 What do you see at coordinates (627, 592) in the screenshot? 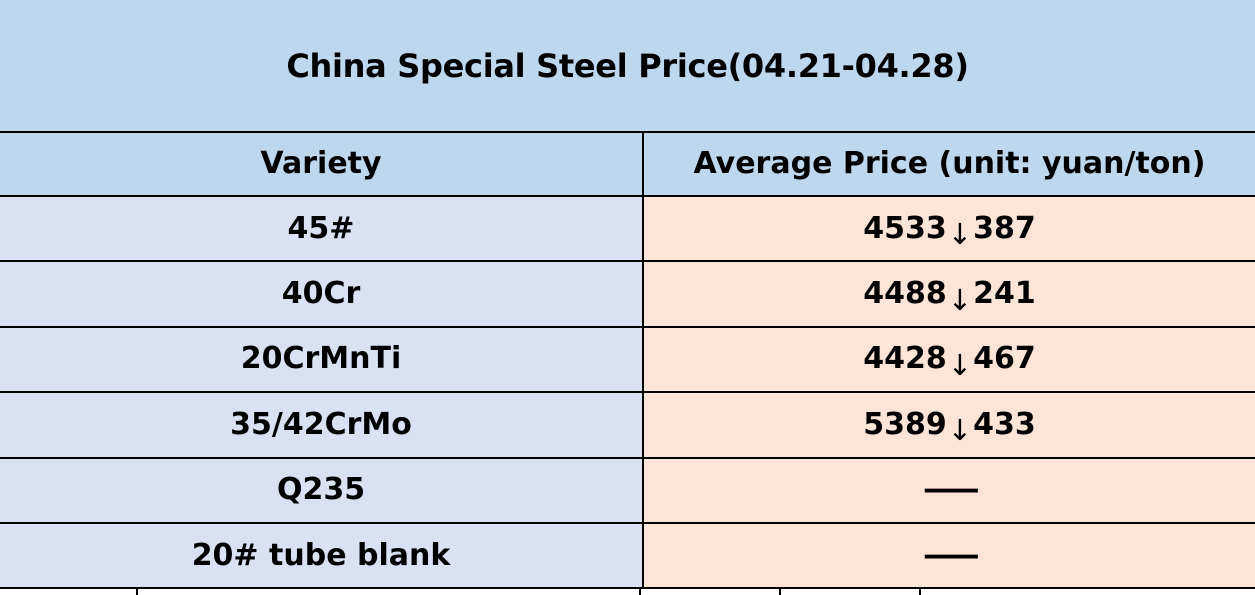
I see `next-row-clipped-sliver` at bounding box center [627, 592].